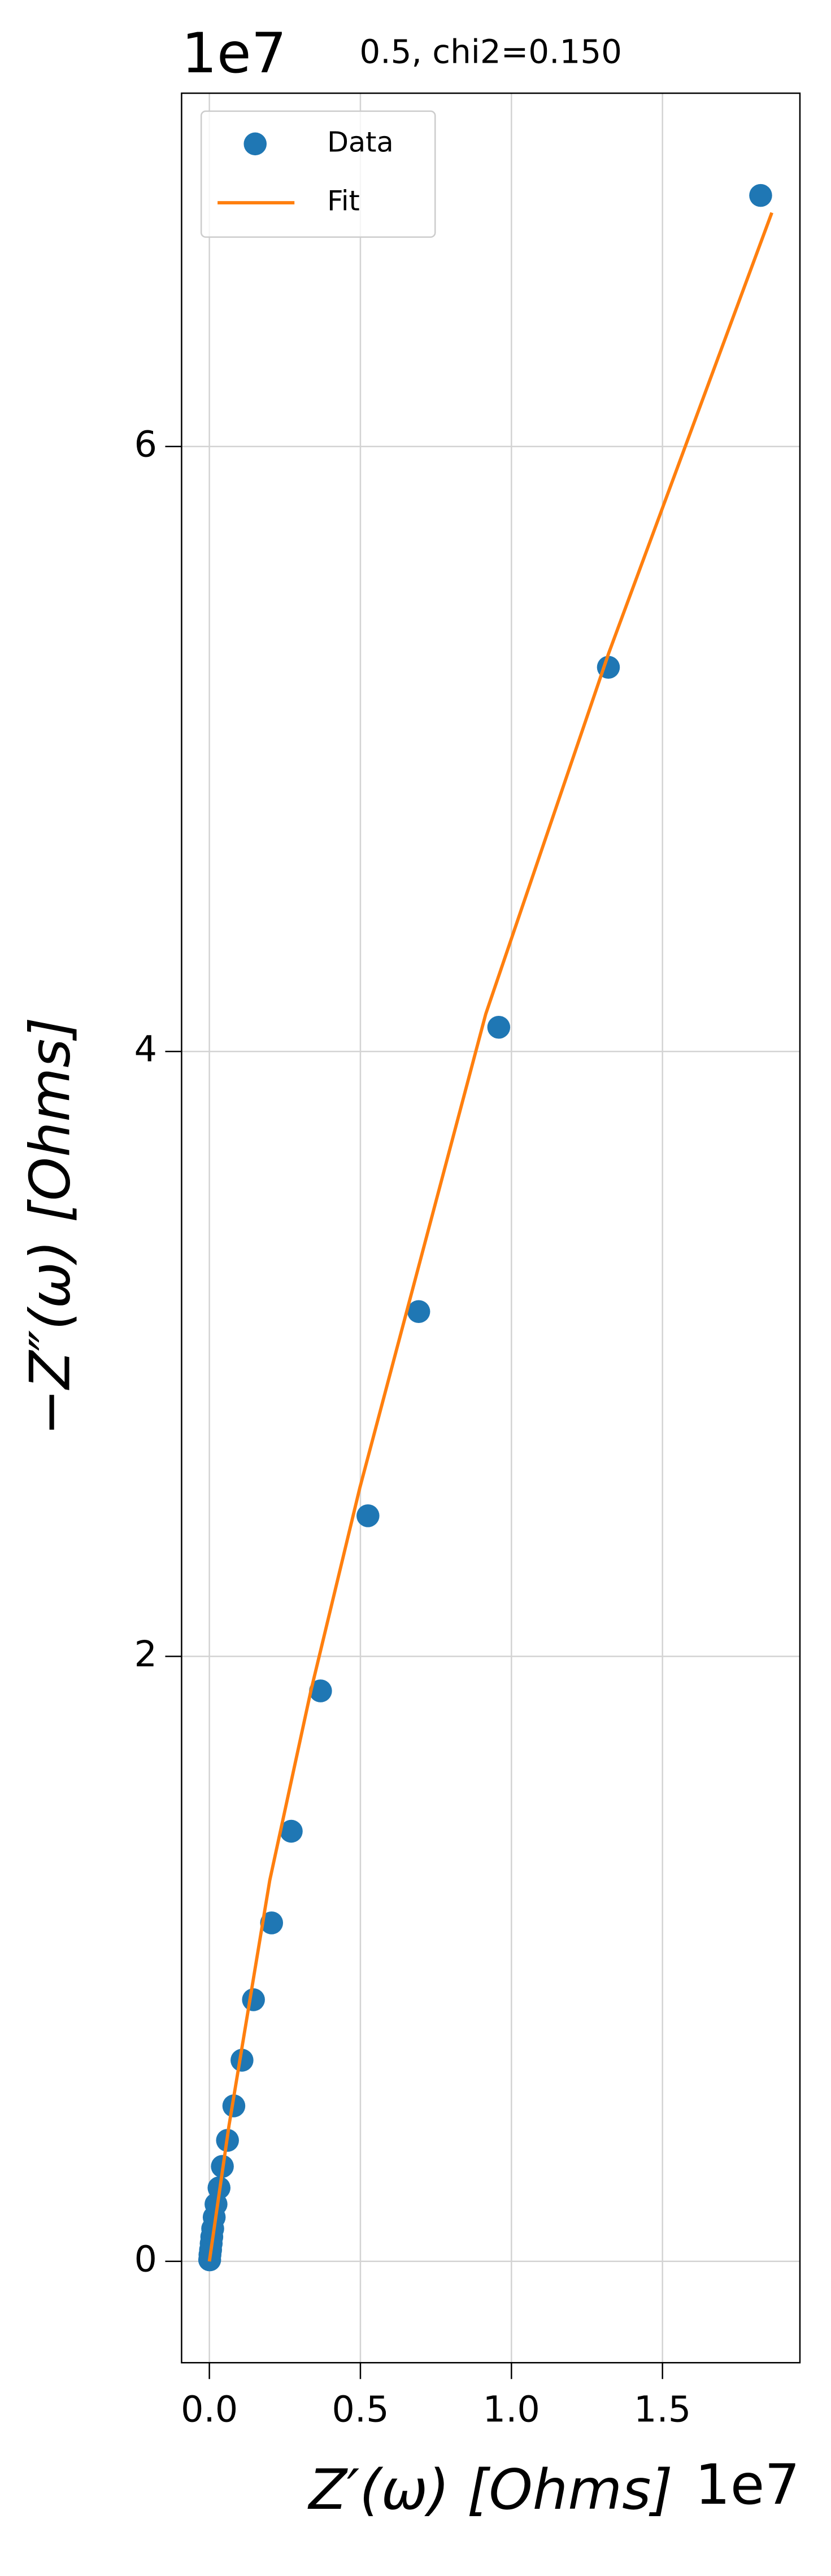 The height and width of the screenshot is (2576, 831). Describe the element at coordinates (145, 2259) in the screenshot. I see `y-tick-label: 0` at that location.